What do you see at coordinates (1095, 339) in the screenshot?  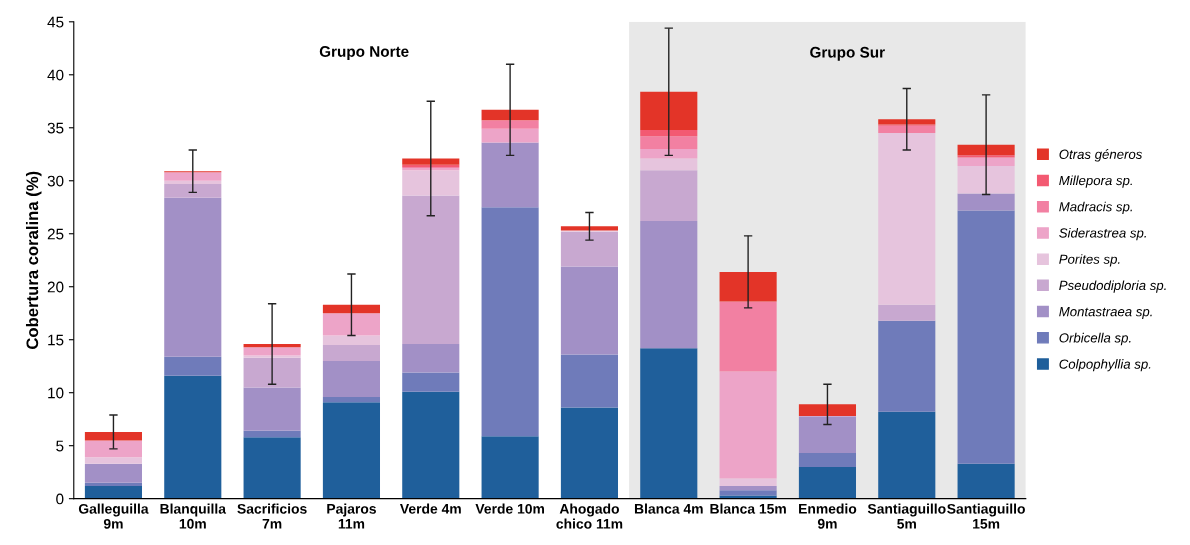 I see `legend-label: Orbicella sp.` at bounding box center [1095, 339].